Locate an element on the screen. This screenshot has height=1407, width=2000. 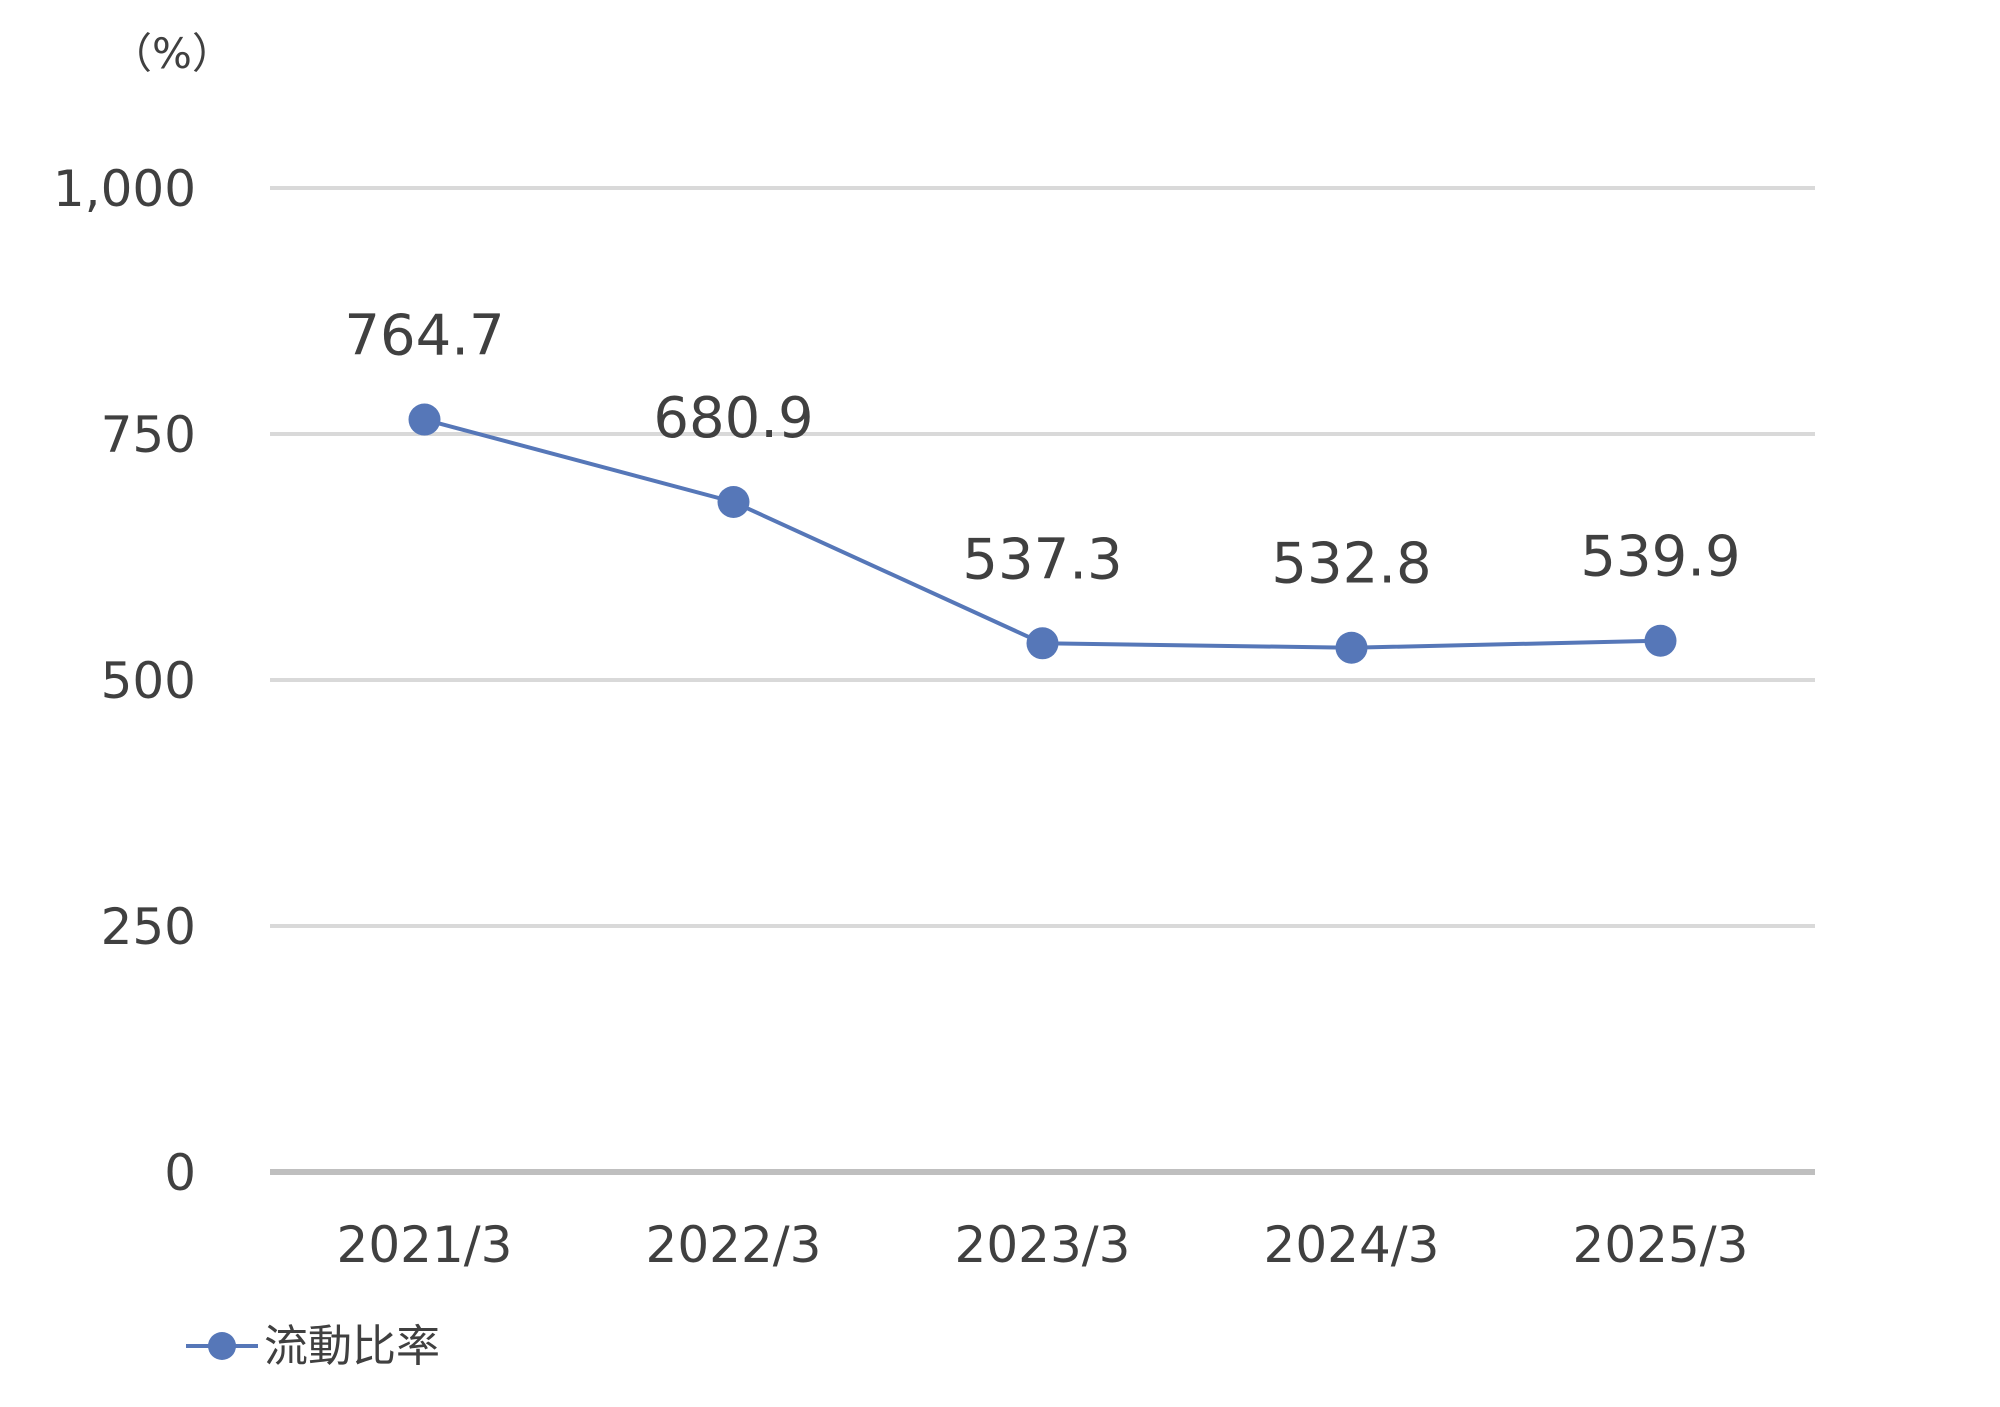
data-labels: 764.7 680.9 537.3 532.8 539.9 is located at coordinates (1042, 450).